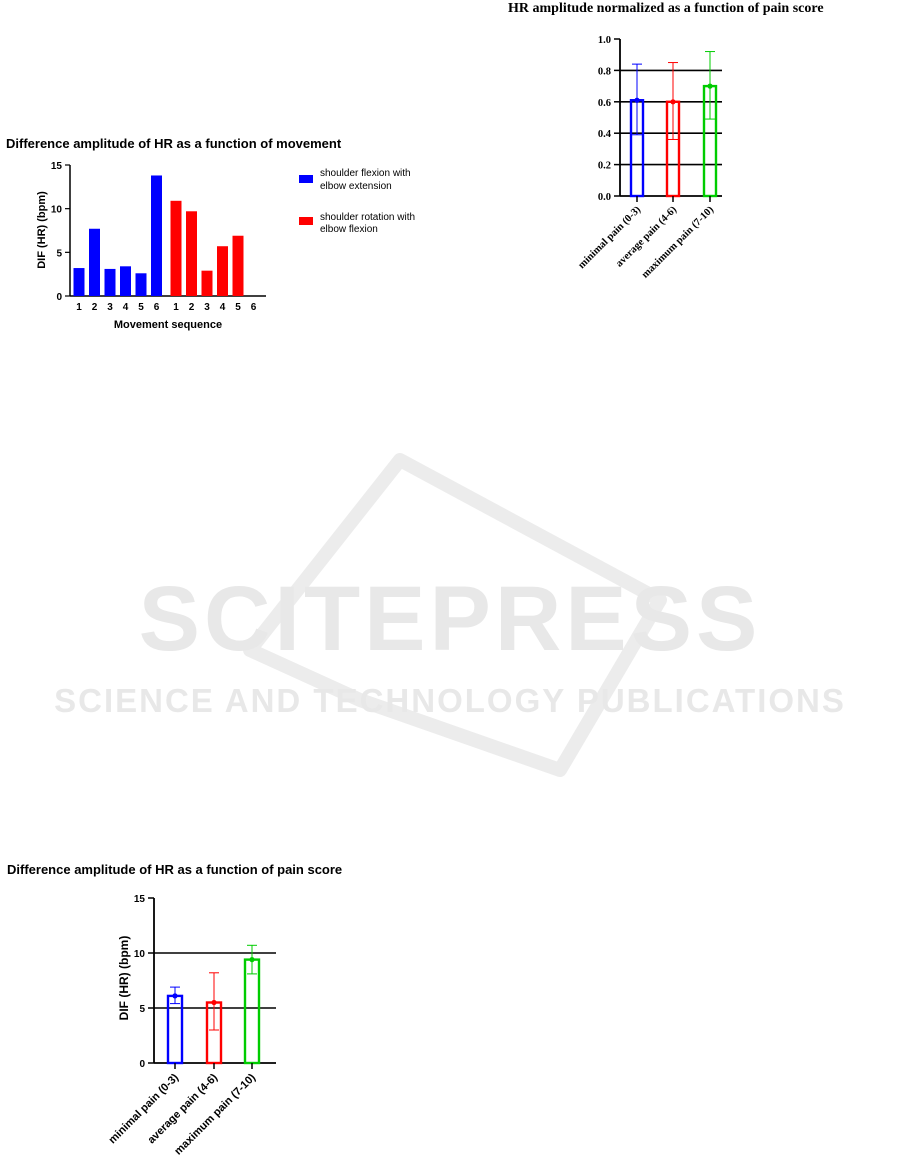 This screenshot has height=1172, width=901. I want to click on chart3-bars, so click(213, 1004).